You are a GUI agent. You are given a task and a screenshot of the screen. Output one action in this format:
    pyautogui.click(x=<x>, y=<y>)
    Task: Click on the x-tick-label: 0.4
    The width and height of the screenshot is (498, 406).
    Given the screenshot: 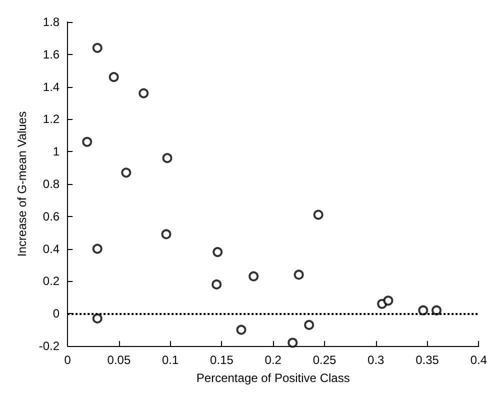 What is the action you would take?
    pyautogui.click(x=479, y=360)
    